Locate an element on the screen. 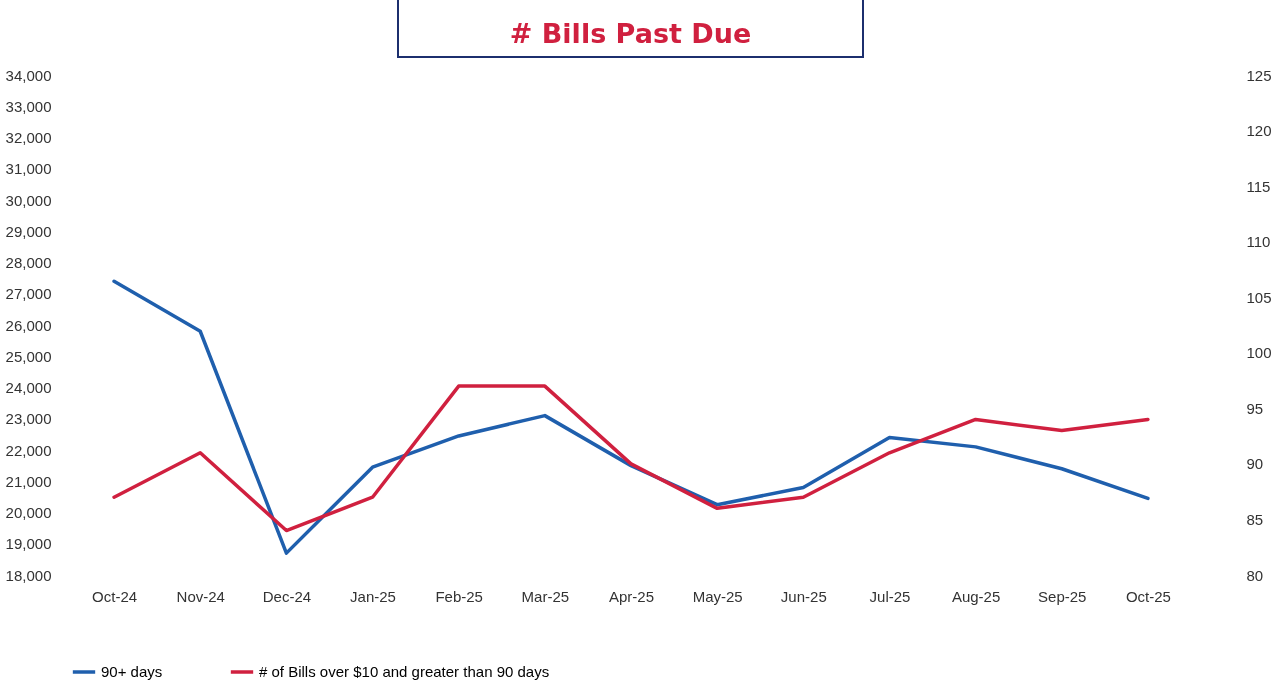 This screenshot has height=684, width=1278. x-tick-label: Sep-25 is located at coordinates (1062, 596).